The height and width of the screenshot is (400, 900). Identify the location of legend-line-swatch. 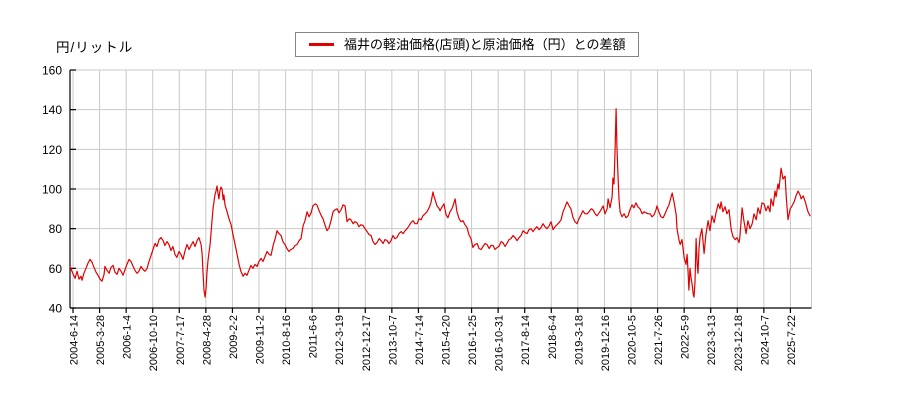
(321, 44).